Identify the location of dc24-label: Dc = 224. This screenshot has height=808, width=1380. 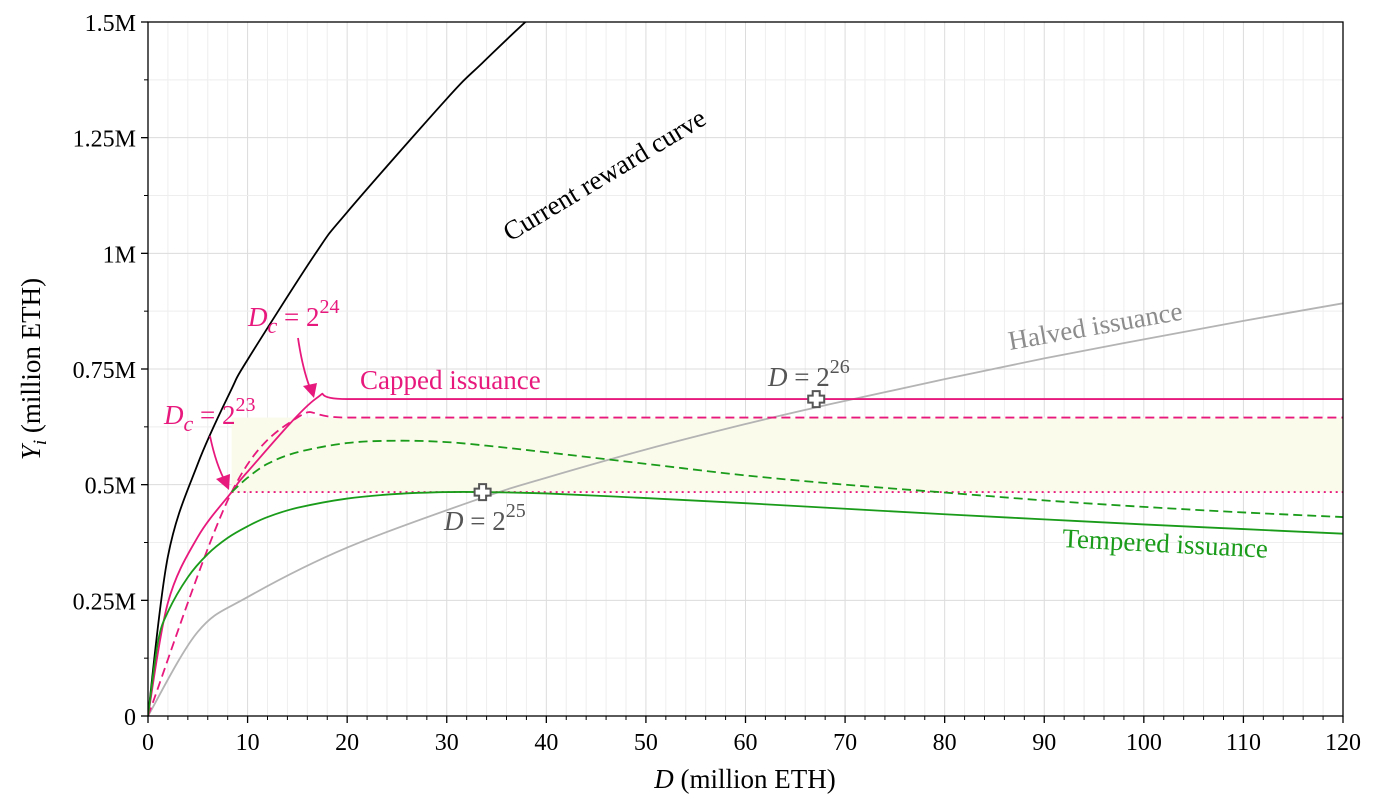
(293, 317).